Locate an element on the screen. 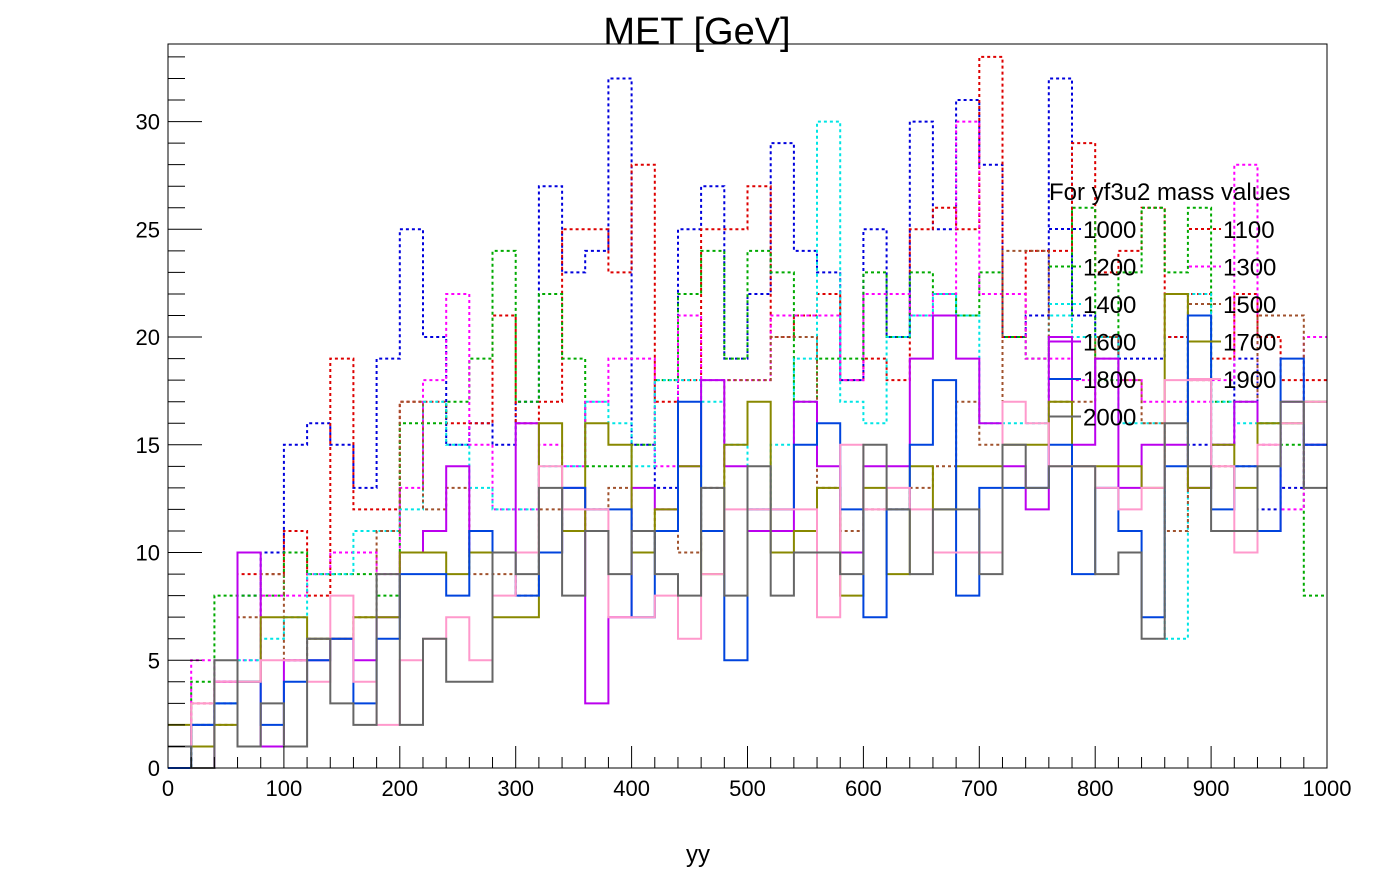 This screenshot has width=1396, height=872. legend-label-1100: 1100 is located at coordinates (1249, 230).